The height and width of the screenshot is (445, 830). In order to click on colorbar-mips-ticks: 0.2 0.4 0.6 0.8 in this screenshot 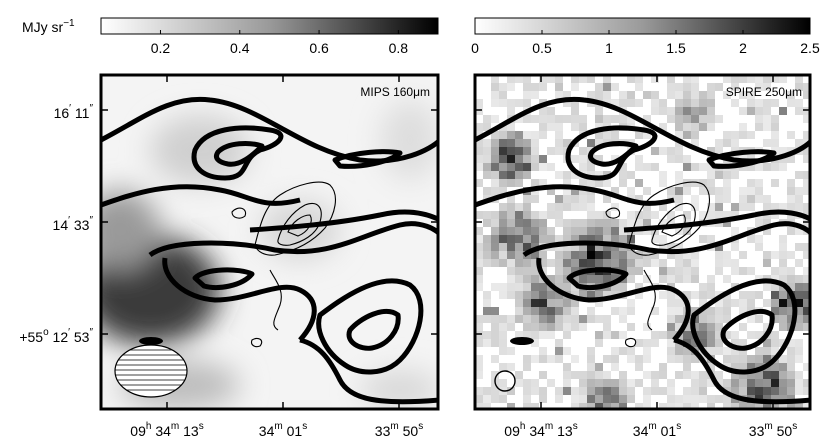, I will do `click(280, 43)`.